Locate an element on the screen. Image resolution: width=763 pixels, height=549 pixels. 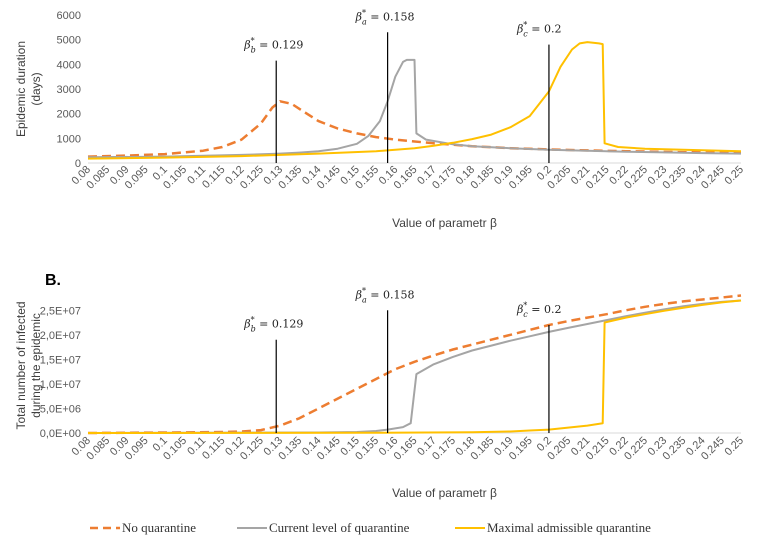
y-tick-label: 2,0E+07 is located at coordinates (60, 336).